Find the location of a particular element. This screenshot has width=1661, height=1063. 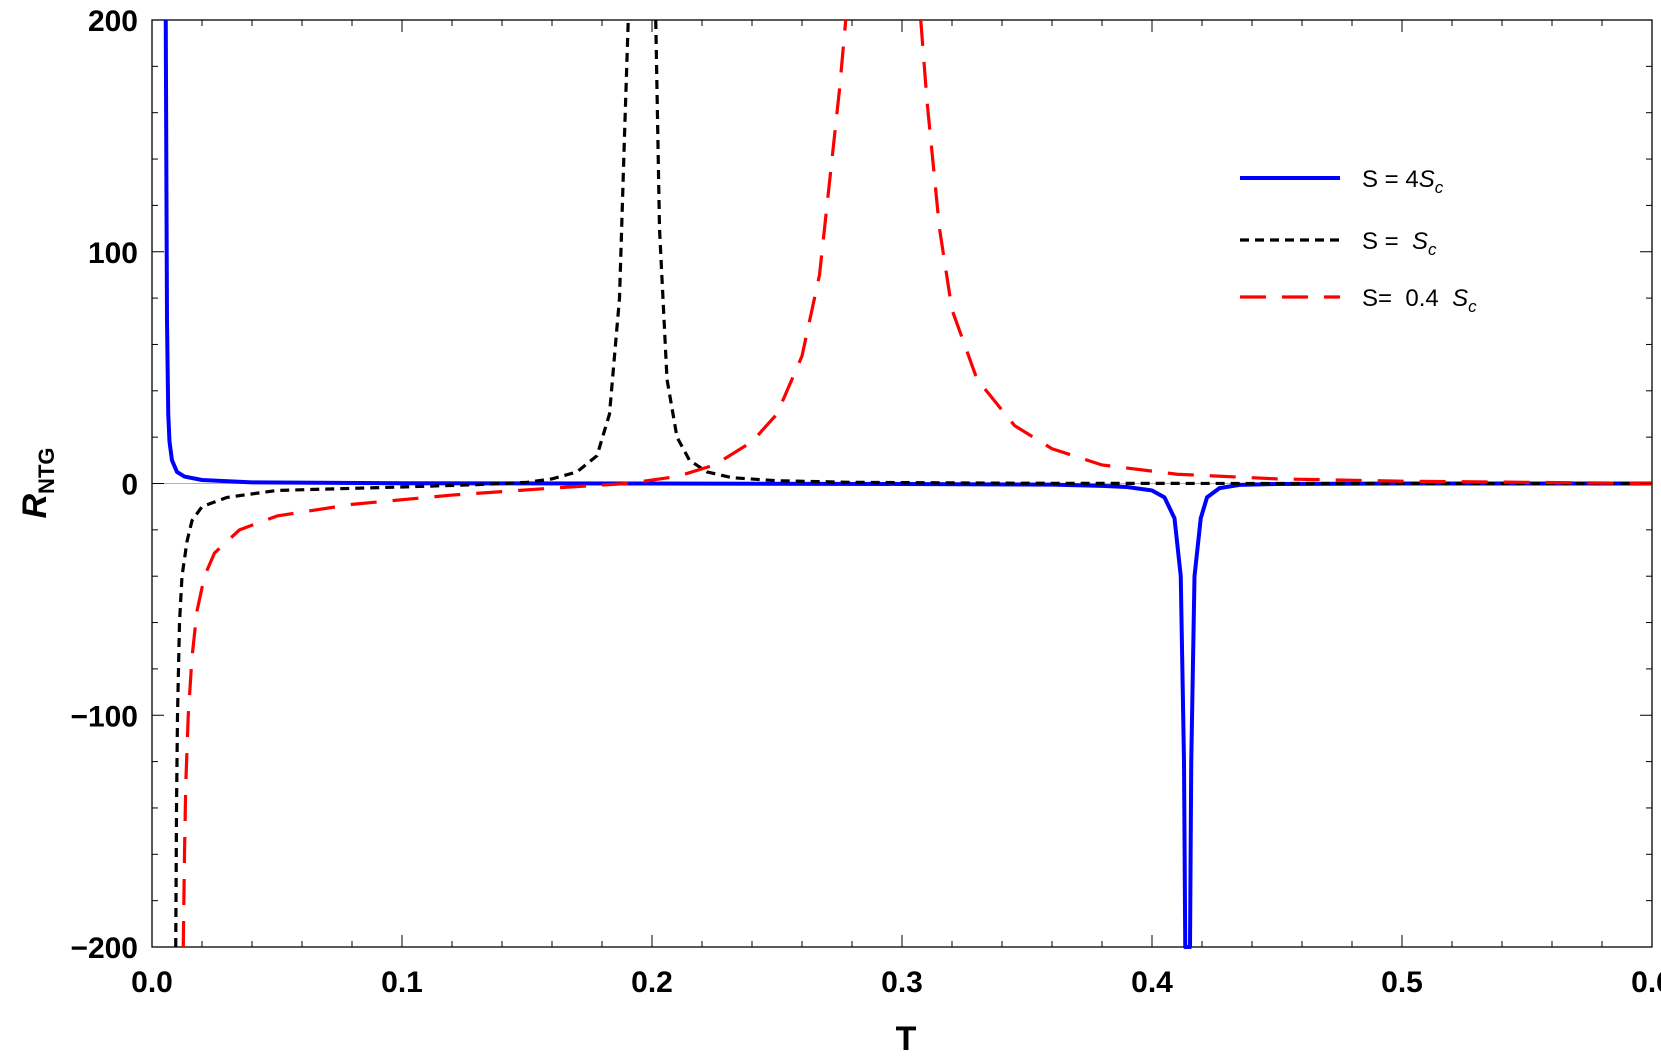

legend-entry-1: S = 4Sc is located at coordinates (1403, 181).